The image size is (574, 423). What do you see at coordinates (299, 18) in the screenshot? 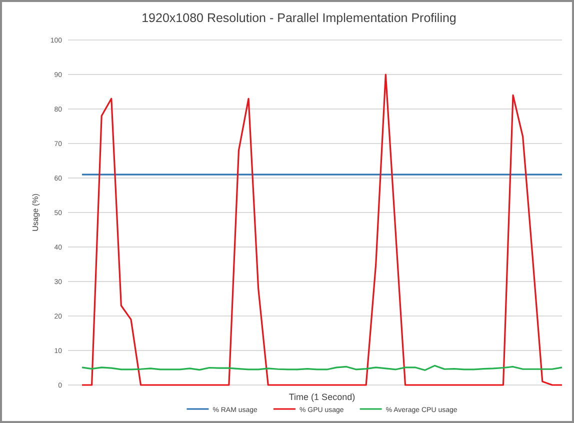
I see `chart-title: 1920x1080 Resolution - Parallel Implementation Profiling` at bounding box center [299, 18].